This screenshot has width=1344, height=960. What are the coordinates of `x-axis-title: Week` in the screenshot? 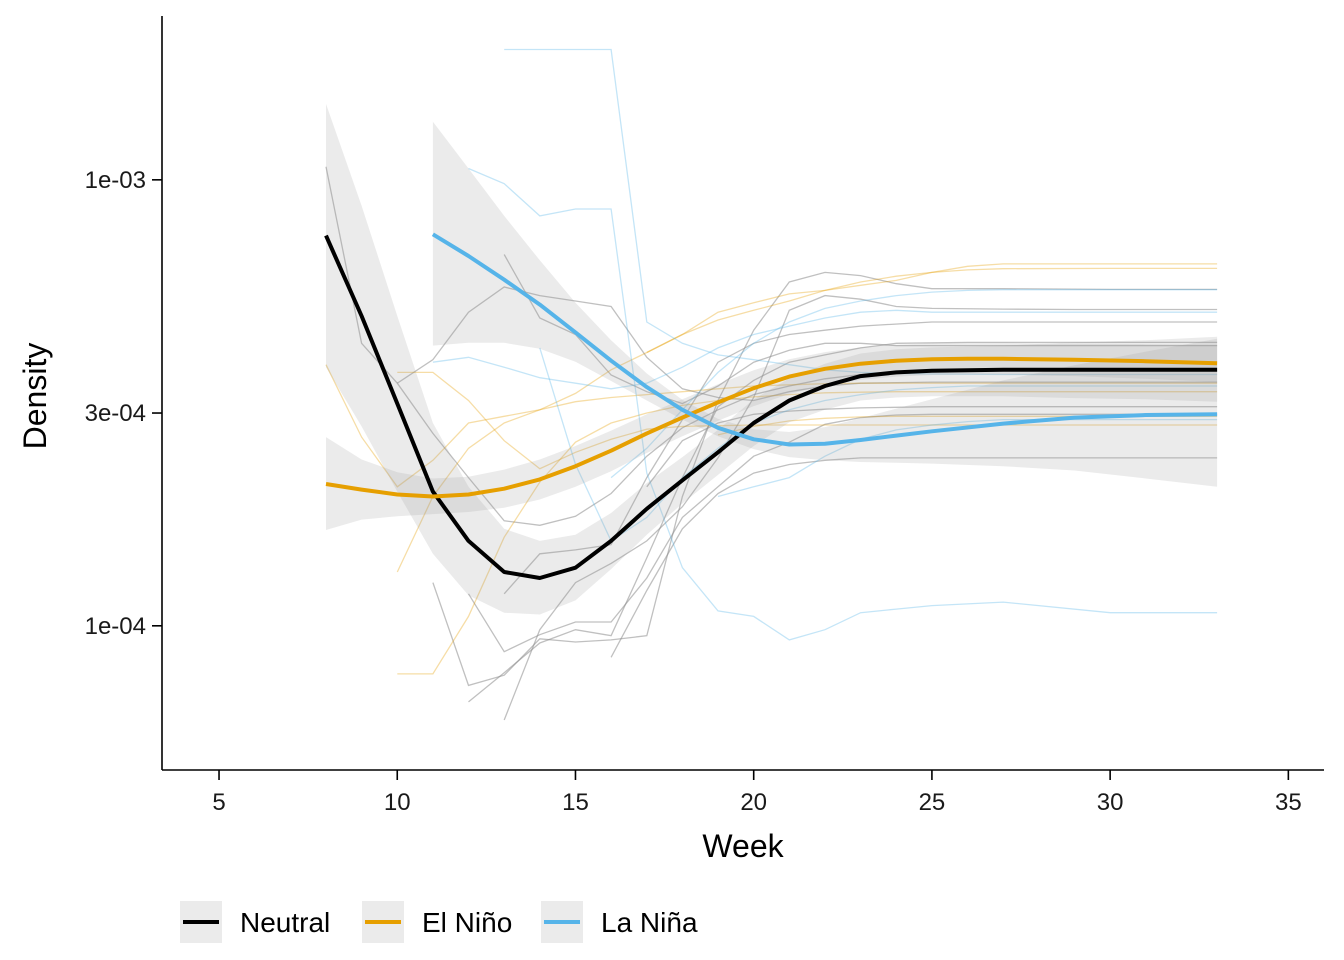 It's located at (743, 846).